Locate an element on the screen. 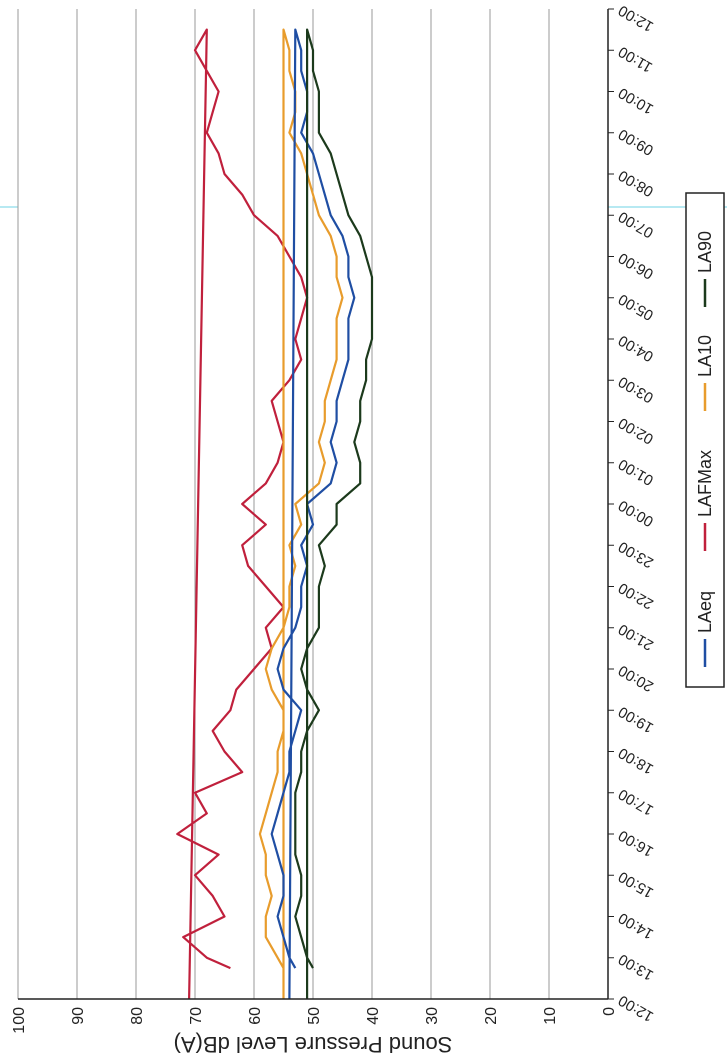 This screenshot has width=727, height=1059. x-tick-label: 21:00 is located at coordinates (636, 636).